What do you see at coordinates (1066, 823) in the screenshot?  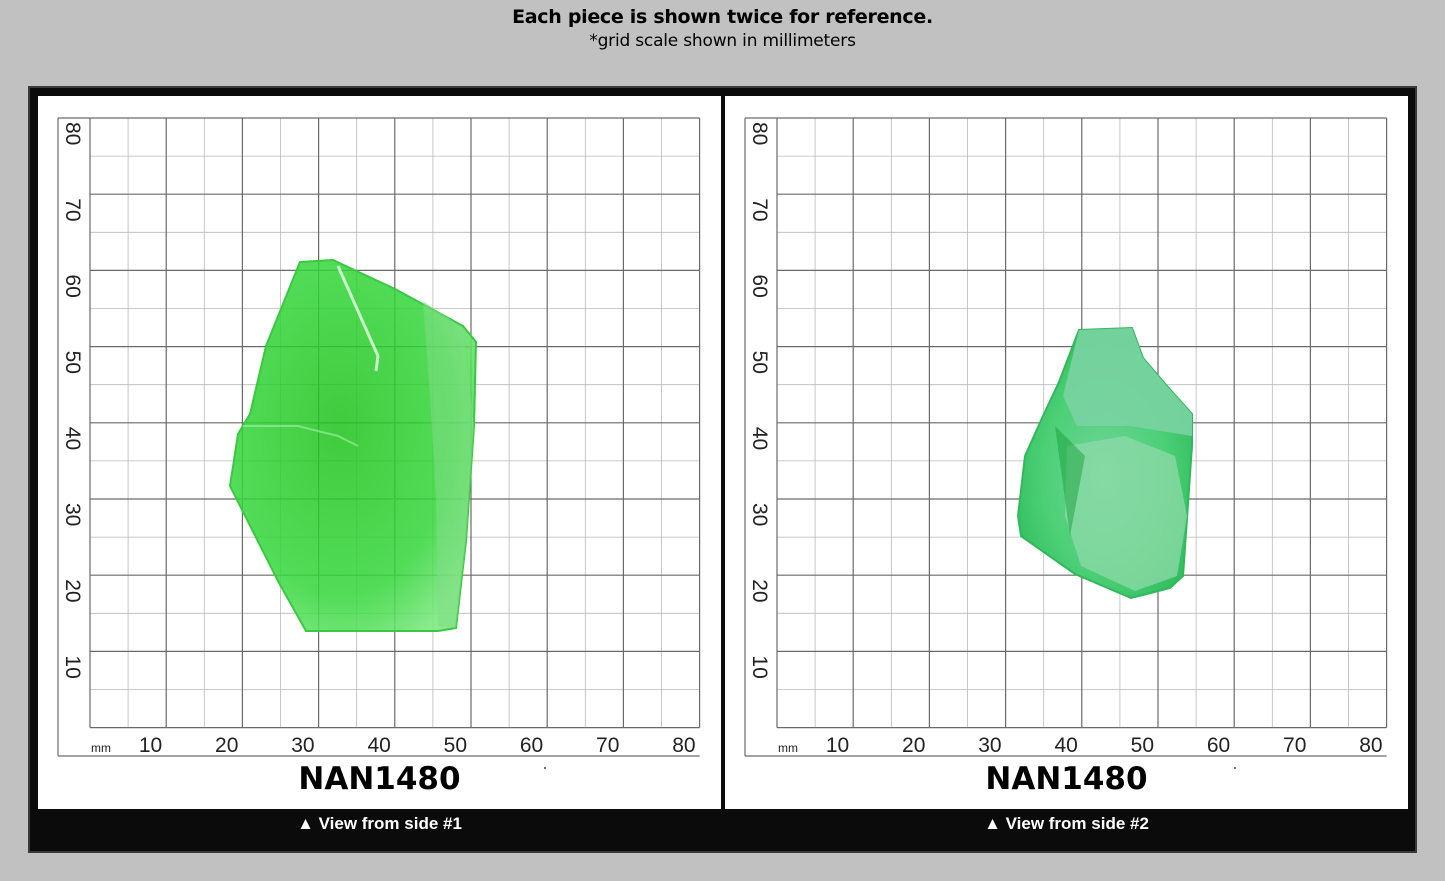 I see `caption-side-2: ▲ View from side #2` at bounding box center [1066, 823].